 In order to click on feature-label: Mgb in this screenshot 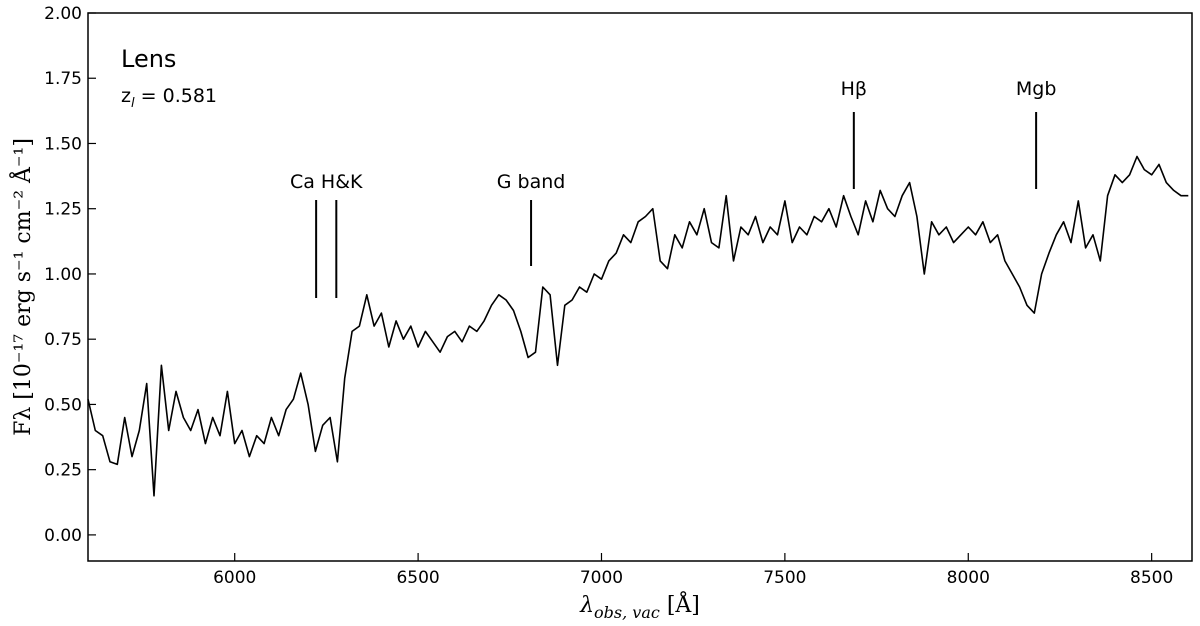, I will do `click(1036, 89)`.